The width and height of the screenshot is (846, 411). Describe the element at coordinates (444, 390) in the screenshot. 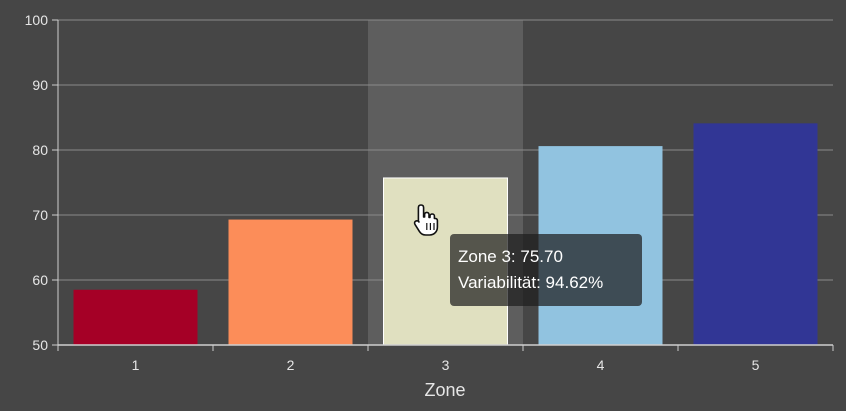

I see `x-axis-title: Zone` at that location.